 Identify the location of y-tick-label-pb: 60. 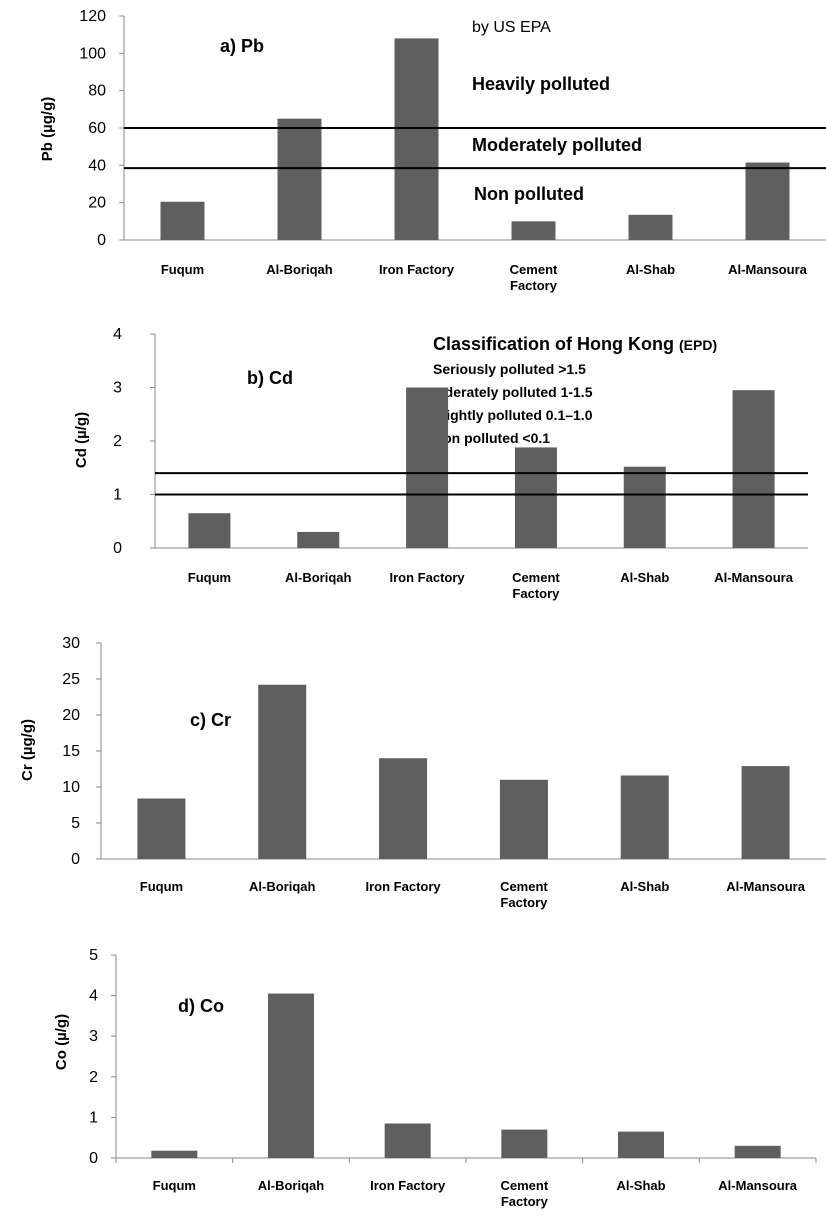
(97, 128).